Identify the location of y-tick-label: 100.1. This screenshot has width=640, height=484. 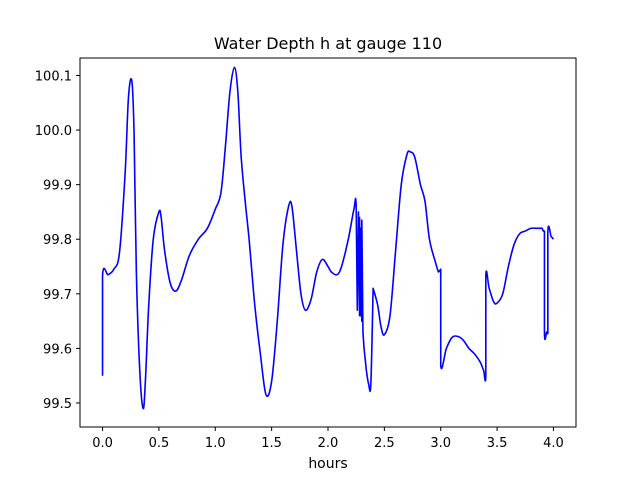
(53, 76).